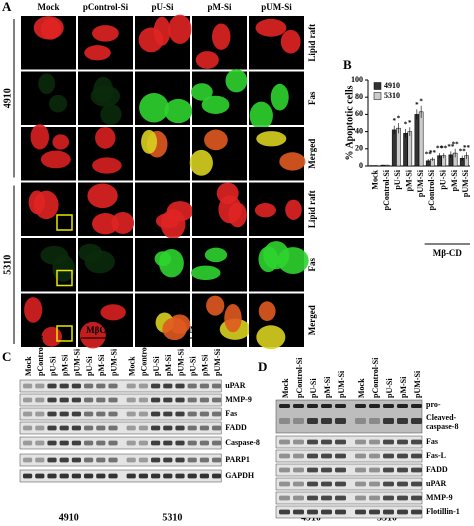  What do you see at coordinates (106, 7) in the screenshot?
I see `column-header: pControl-Si` at bounding box center [106, 7].